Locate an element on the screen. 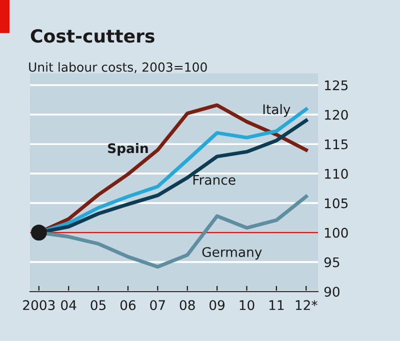  series-label: Spain is located at coordinates (128, 149).